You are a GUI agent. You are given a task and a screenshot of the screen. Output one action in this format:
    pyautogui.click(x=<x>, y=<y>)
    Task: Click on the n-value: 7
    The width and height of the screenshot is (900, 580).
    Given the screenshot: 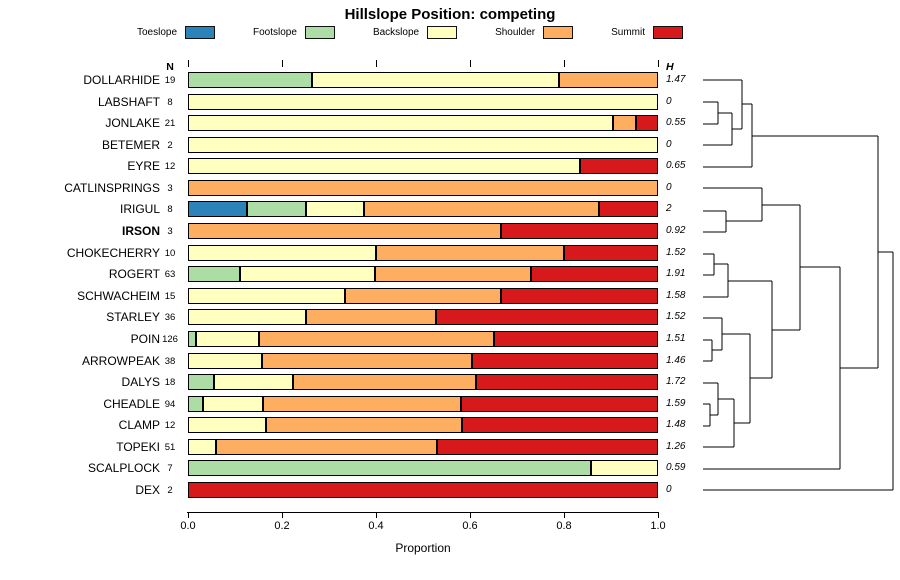 What is the action you would take?
    pyautogui.click(x=170, y=469)
    